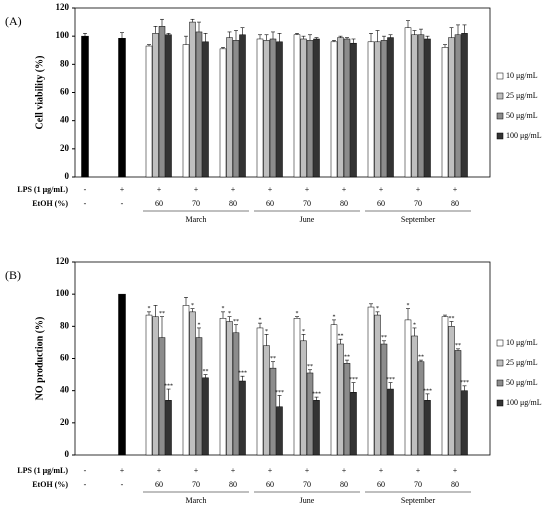 The width and height of the screenshot is (550, 510). Describe the element at coordinates (85, 189) in the screenshot. I see `lps-value: -` at that location.